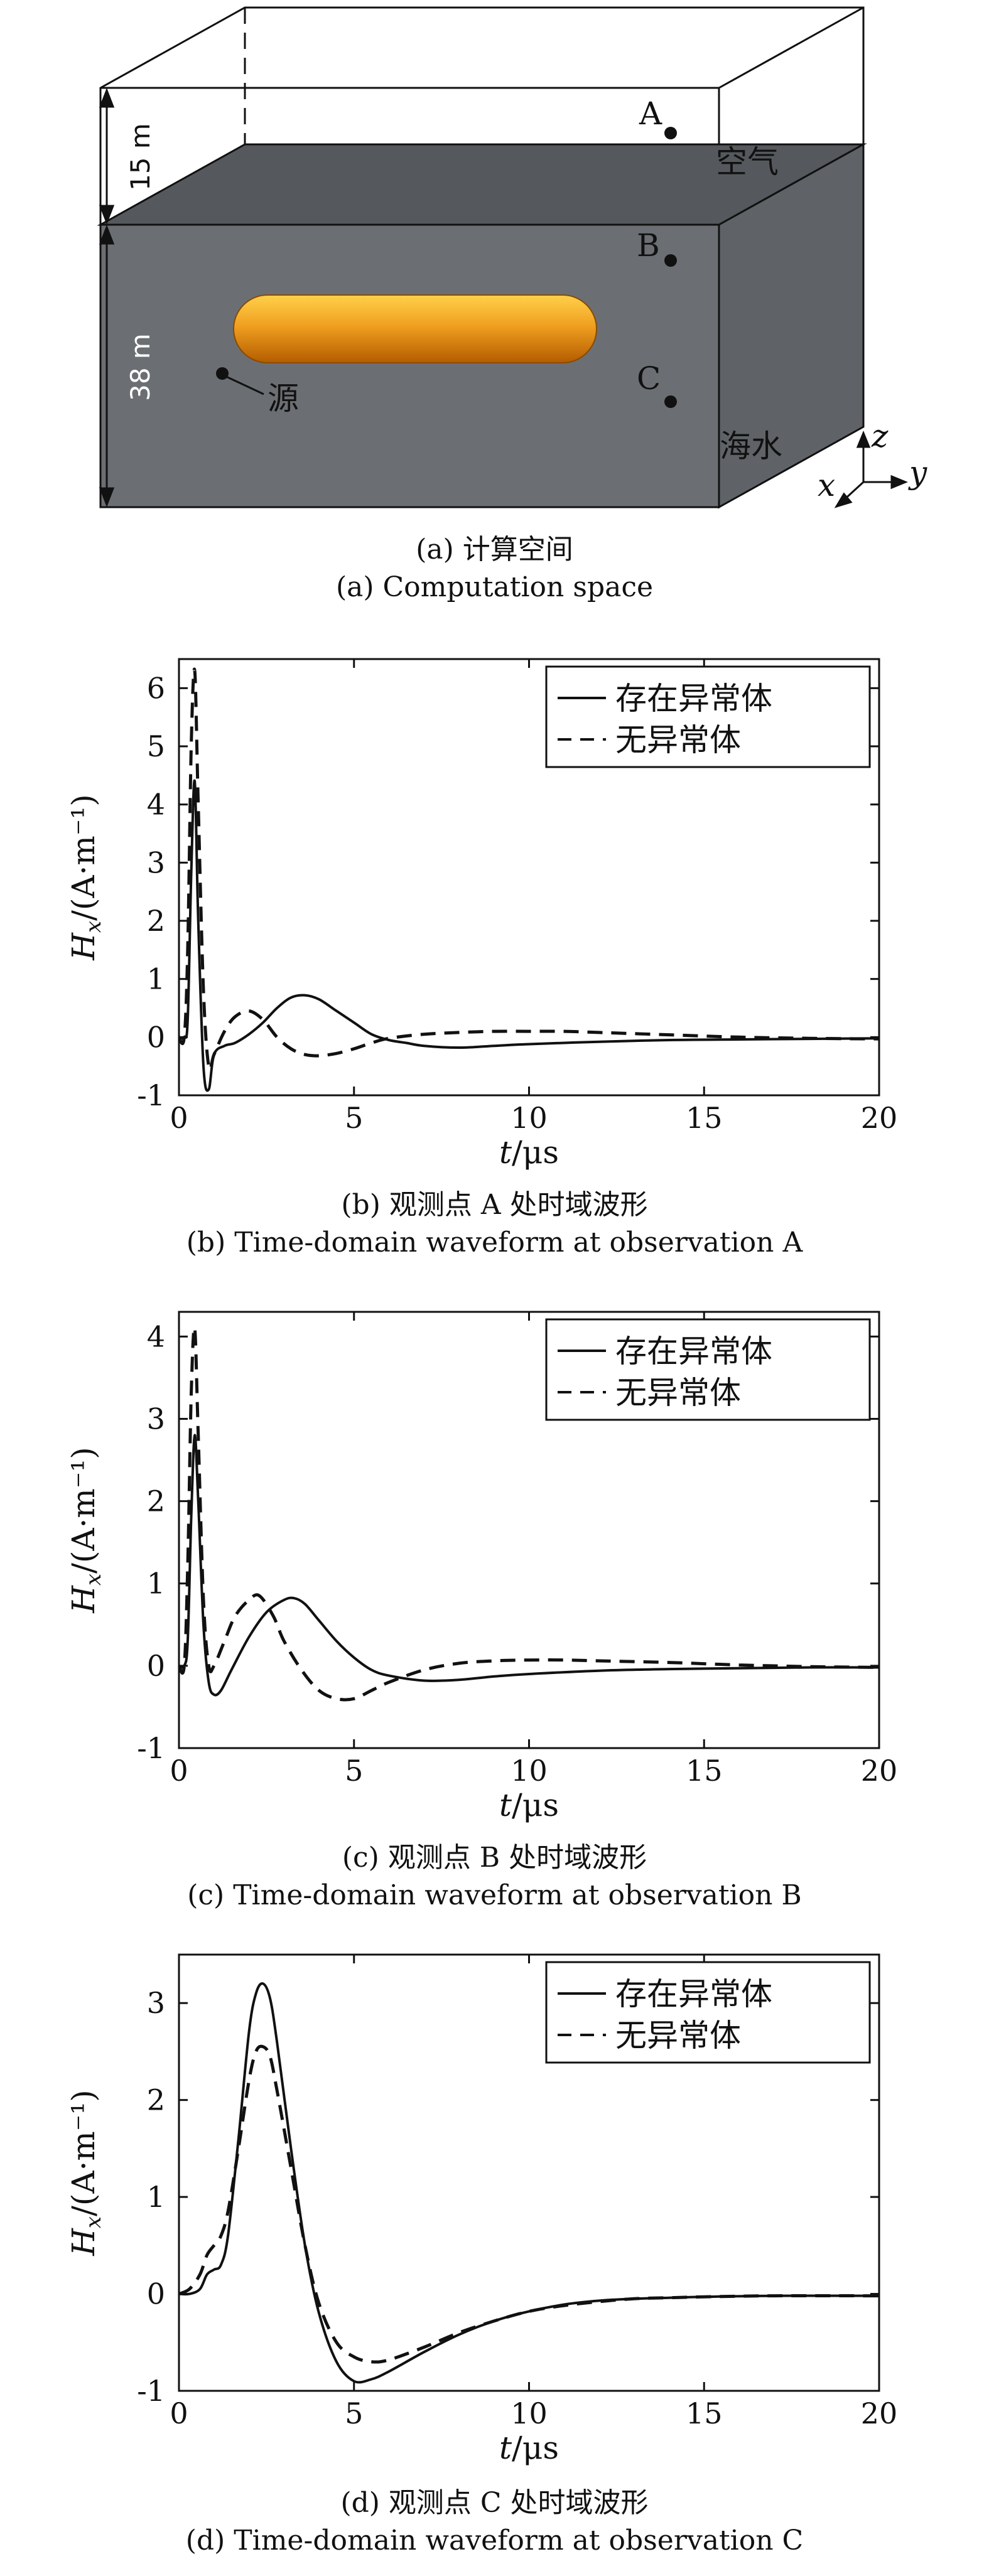 The width and height of the screenshot is (989, 2576). What do you see at coordinates (826, 485) in the screenshot?
I see `axis-x-label: x` at bounding box center [826, 485].